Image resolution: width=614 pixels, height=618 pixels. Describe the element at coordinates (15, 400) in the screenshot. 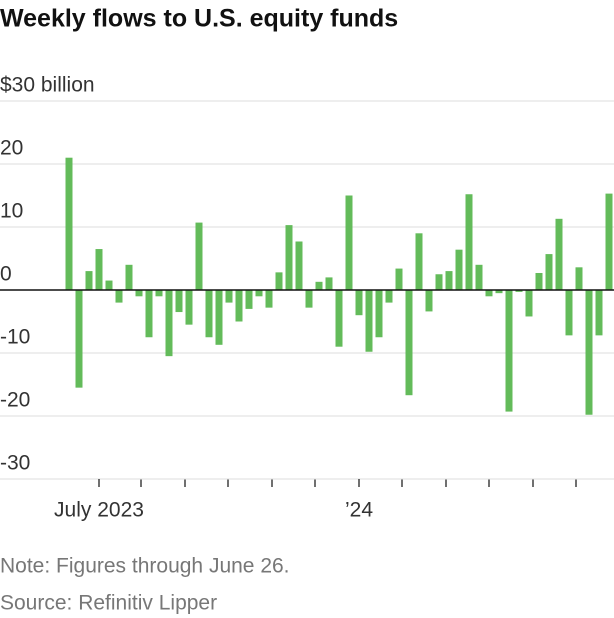

I see `y-tick-label: -20` at that location.